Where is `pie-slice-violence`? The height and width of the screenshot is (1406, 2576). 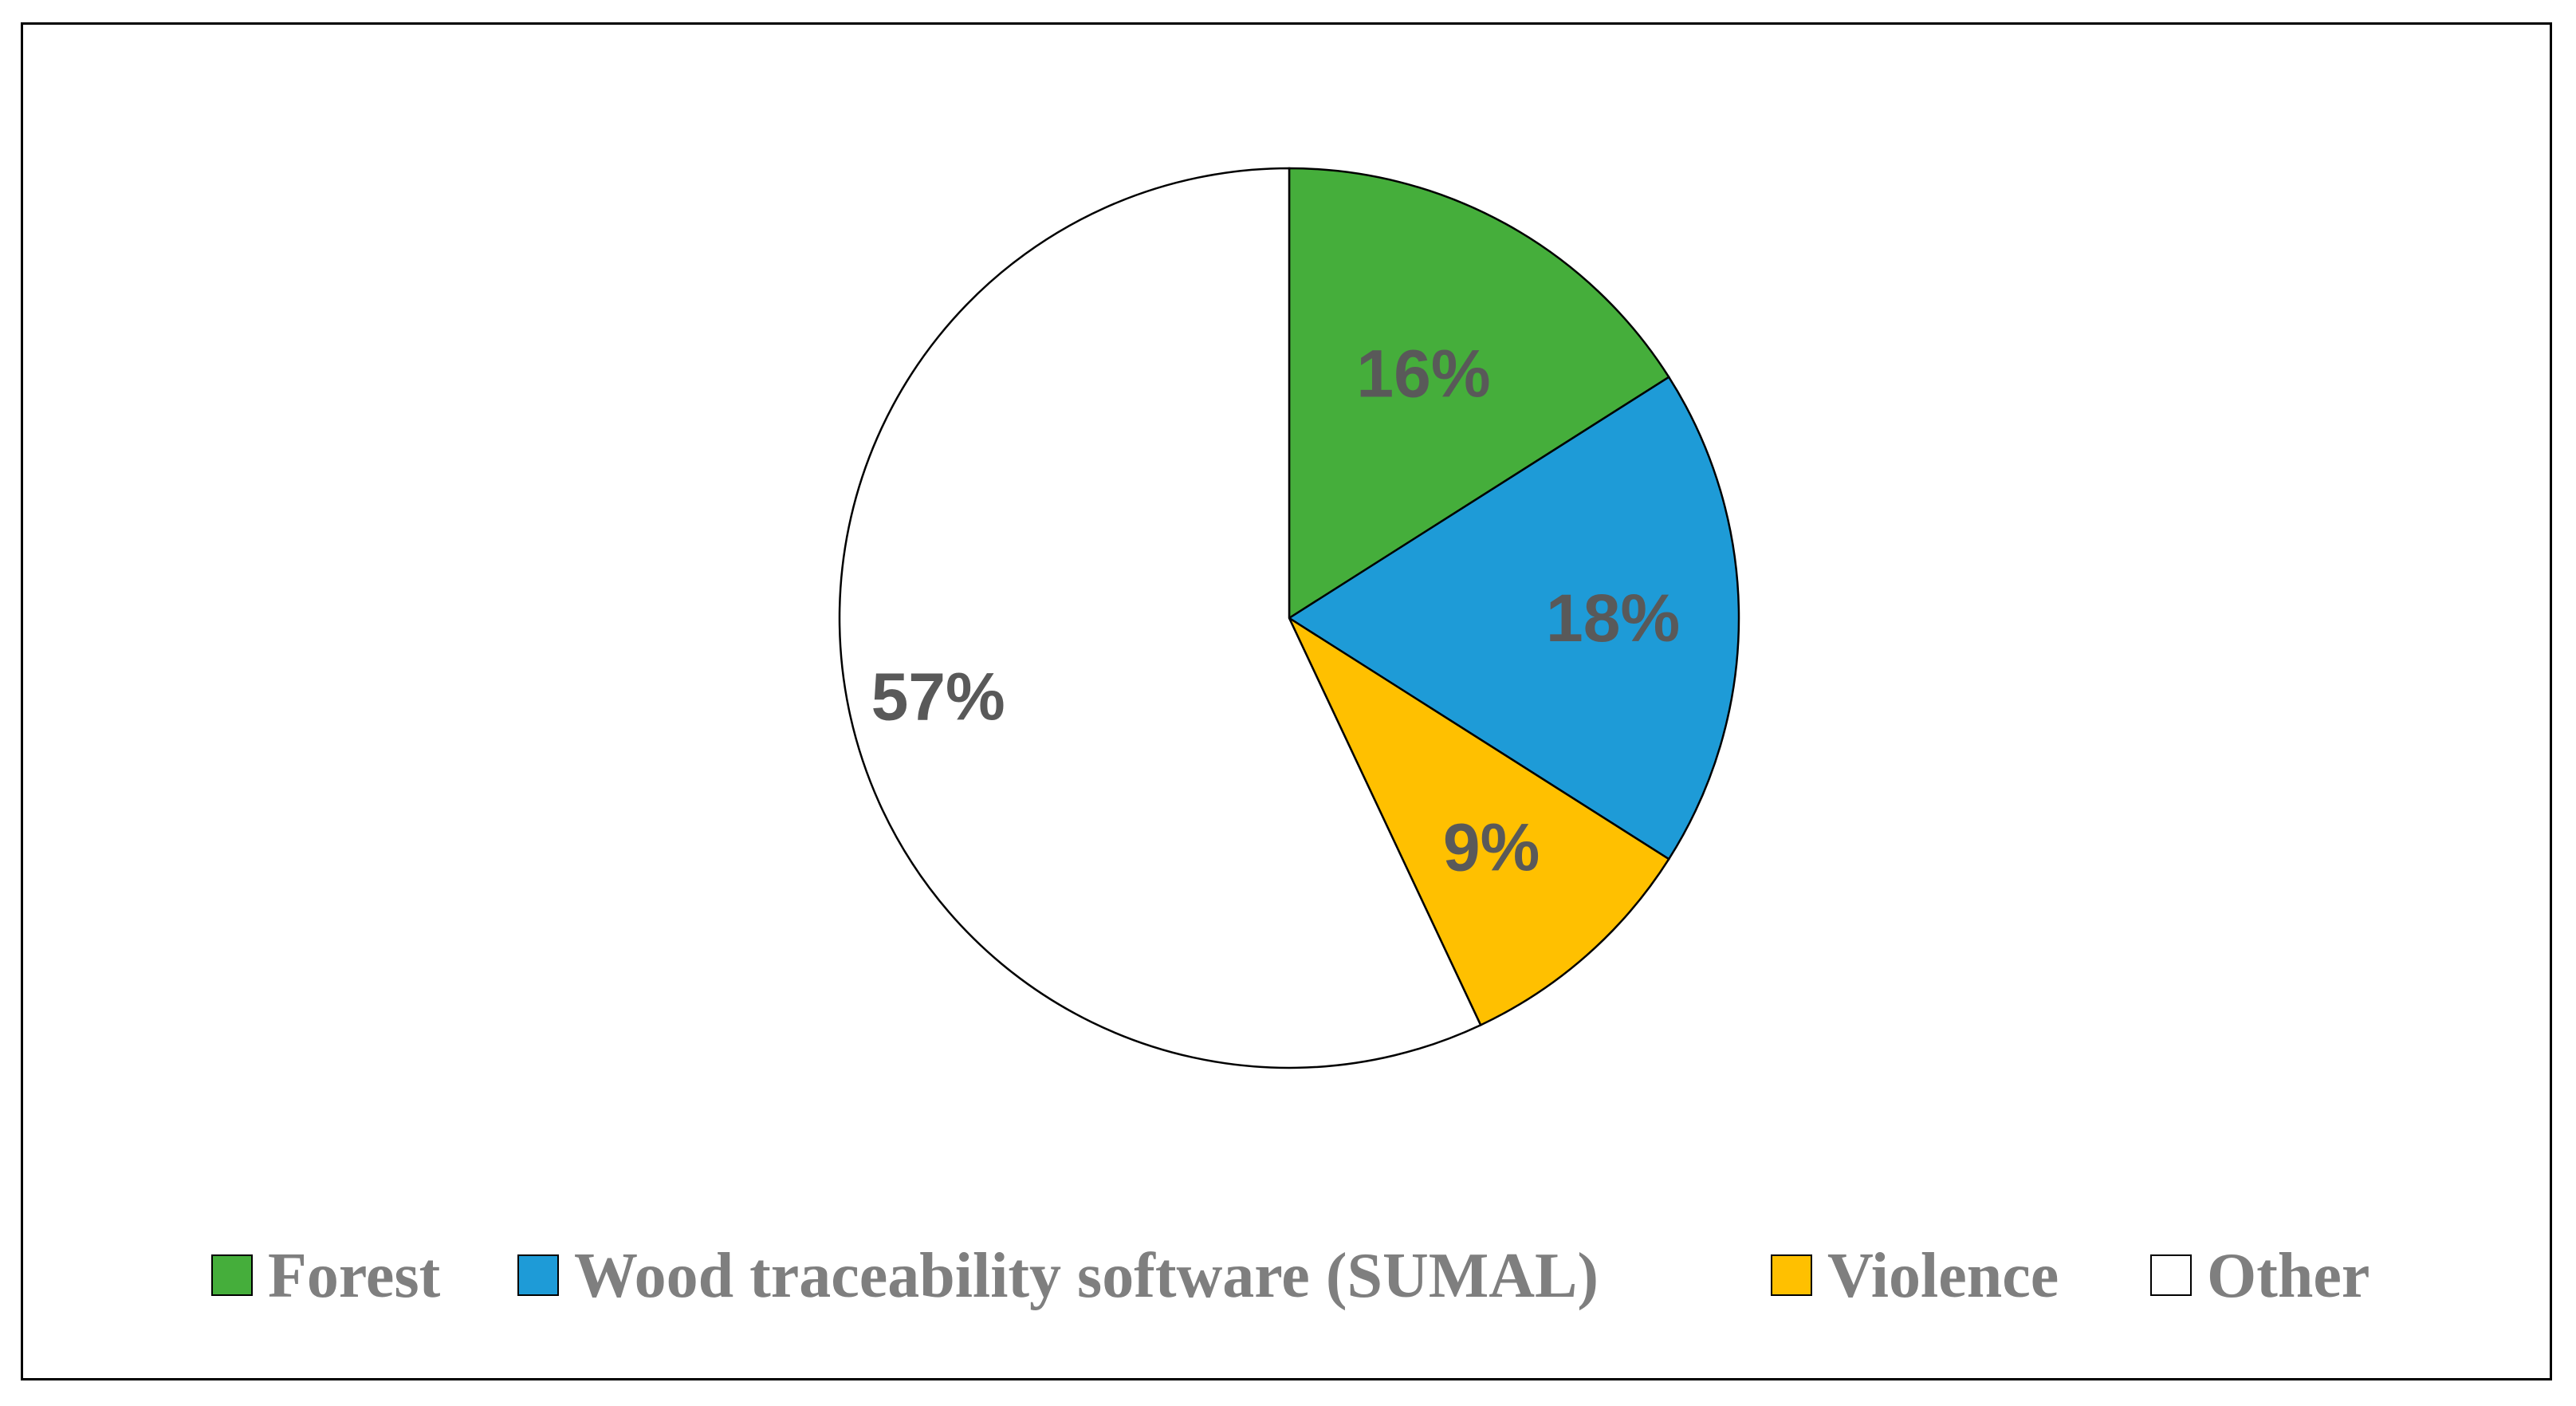 pie-slice-violence is located at coordinates (1479, 820).